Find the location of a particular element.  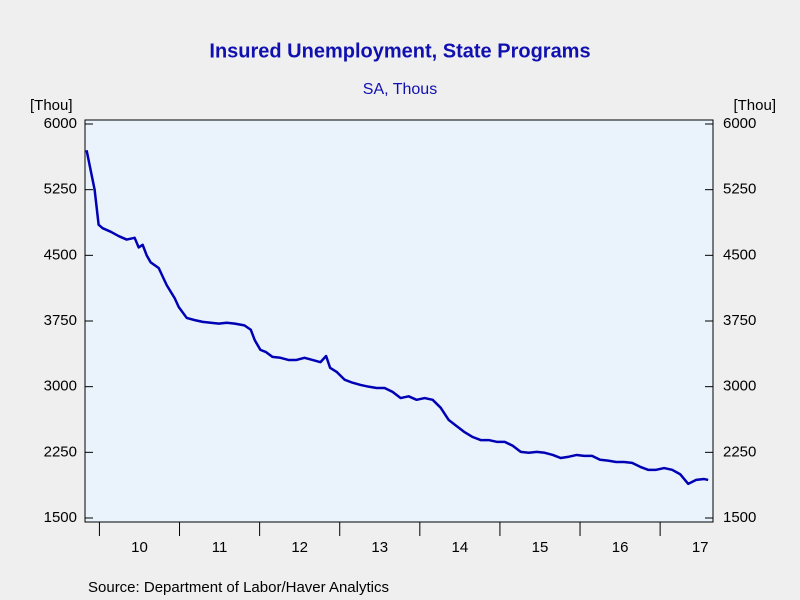

y-tick-label: 1500 is located at coordinates (60, 517).